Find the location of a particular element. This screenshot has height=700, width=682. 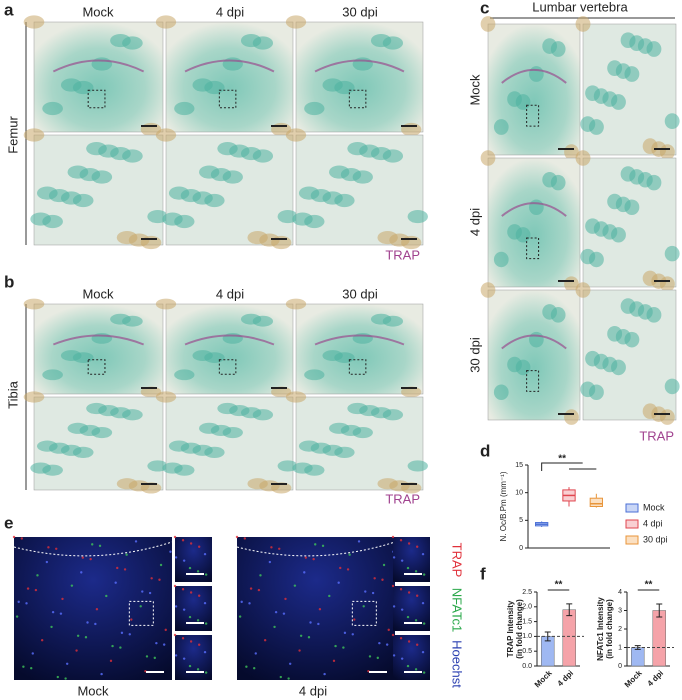

y-axis-label: NFATc1 Intensity is located at coordinates (600, 629).